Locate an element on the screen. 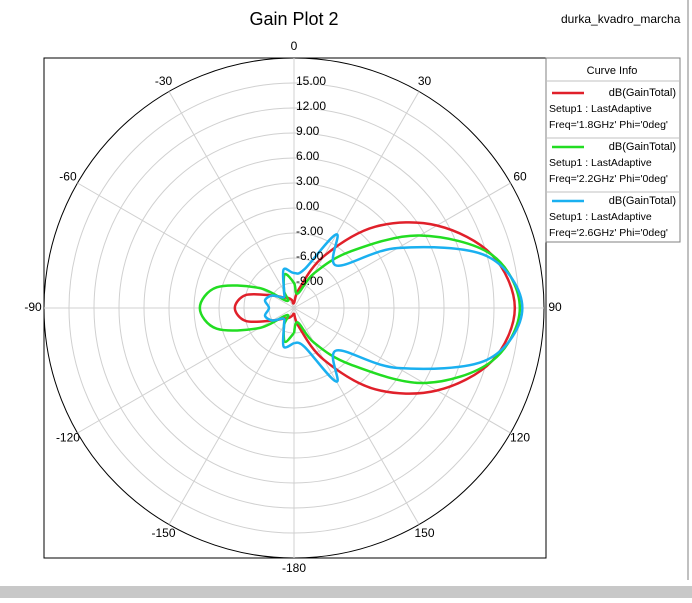 Image resolution: width=692 pixels, height=603 pixels. chart-title: Gain Plot 2 is located at coordinates (293, 19).